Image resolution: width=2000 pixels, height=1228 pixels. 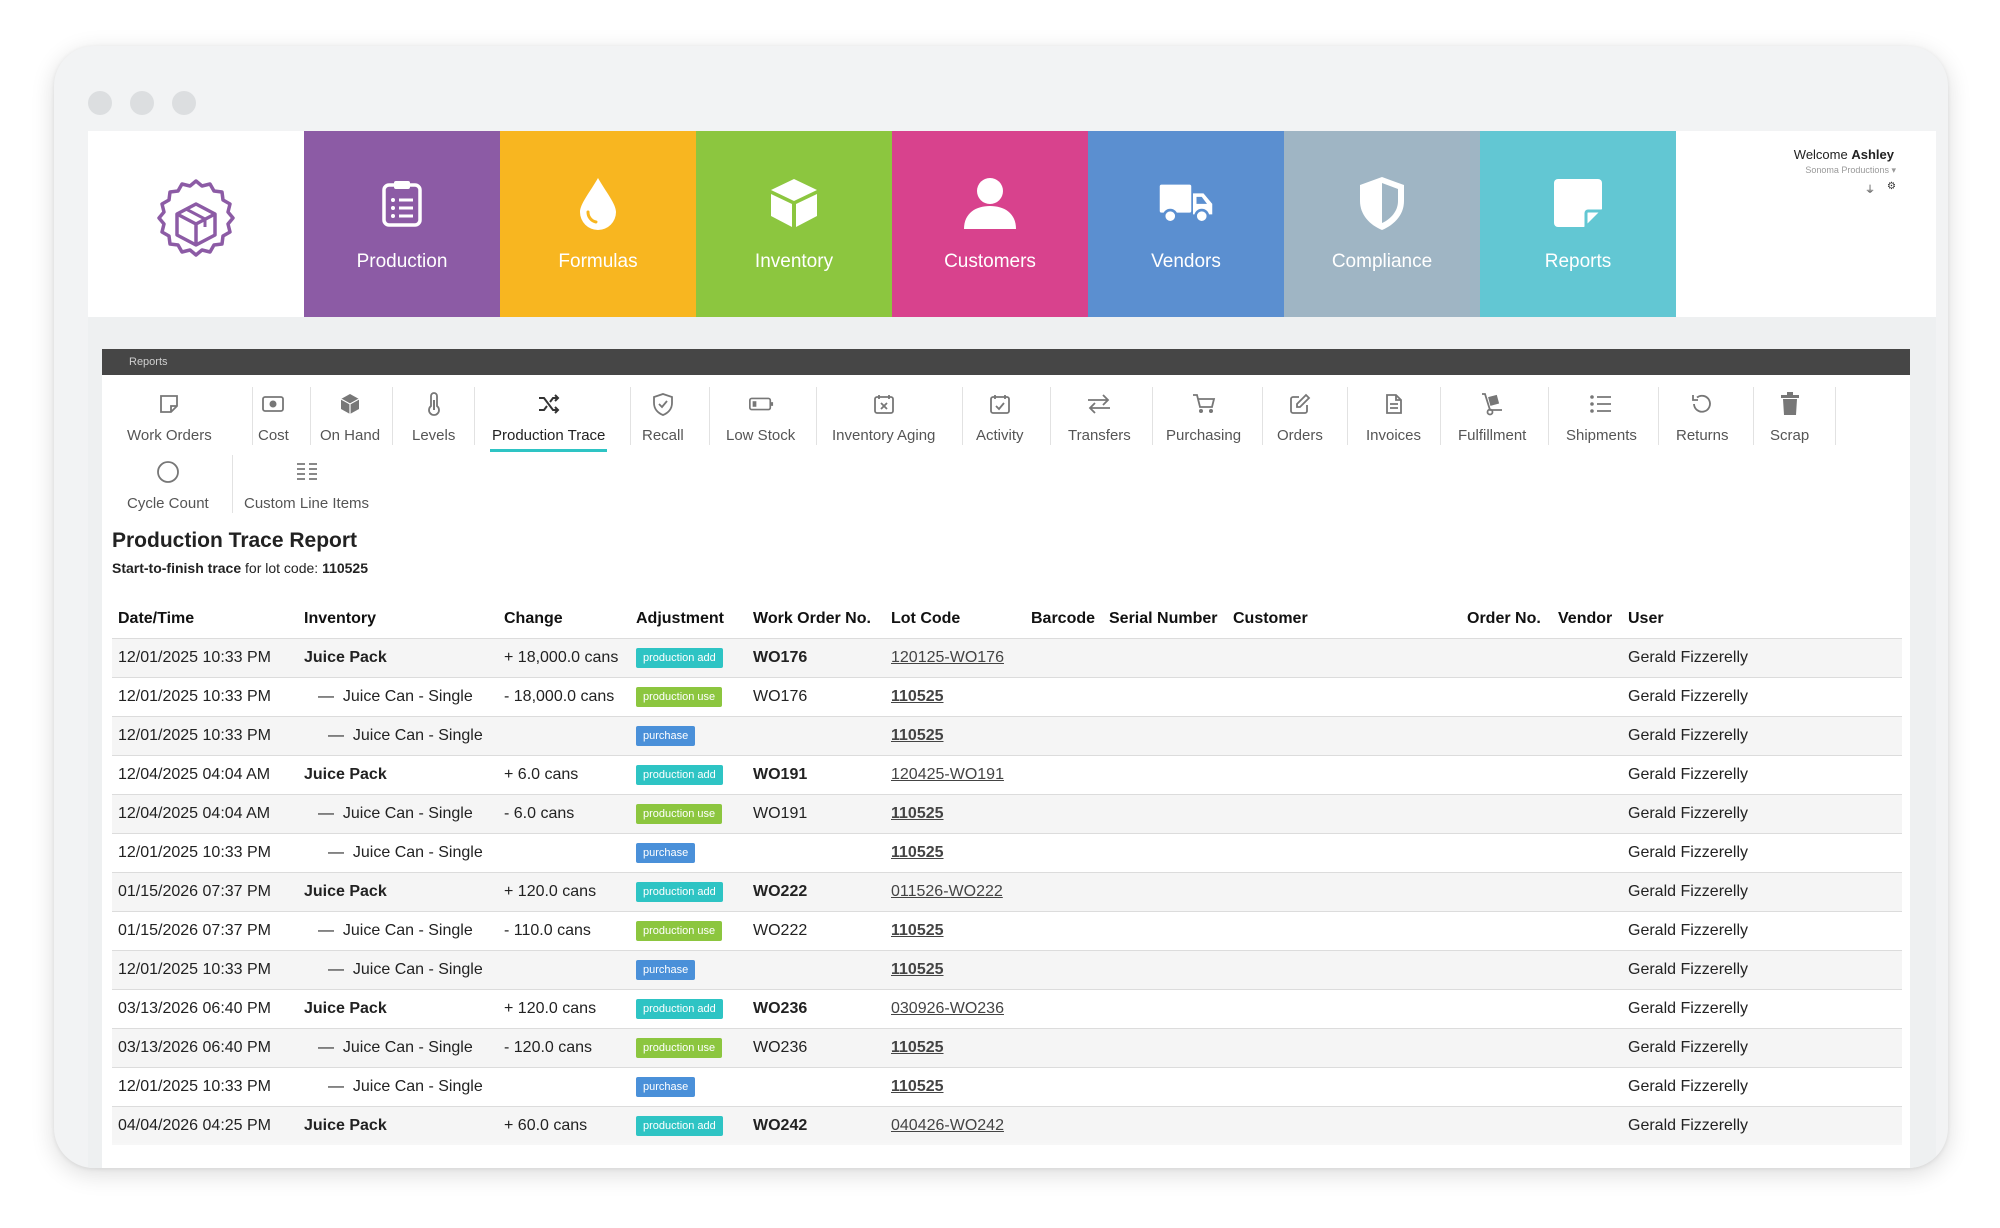 What do you see at coordinates (433, 417) in the screenshot?
I see `subnav-levels: Levels` at bounding box center [433, 417].